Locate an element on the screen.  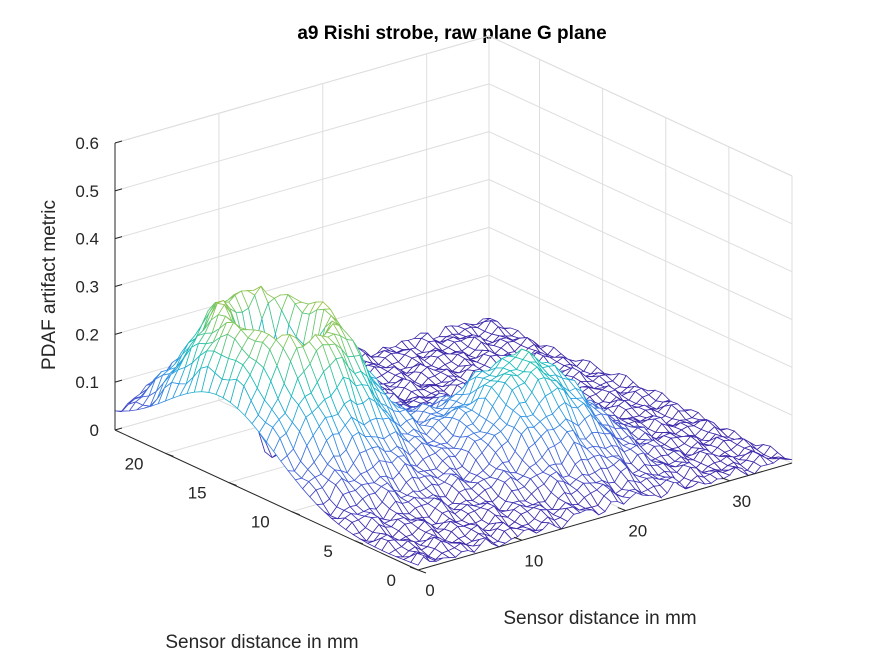
y-tick-label: 10 is located at coordinates (260, 522).